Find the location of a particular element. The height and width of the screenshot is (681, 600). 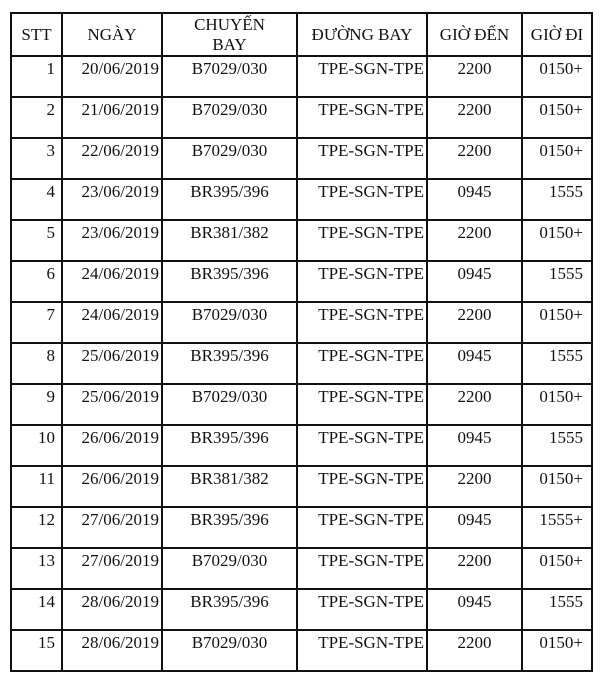

cell-stt: 2 is located at coordinates (36, 117).